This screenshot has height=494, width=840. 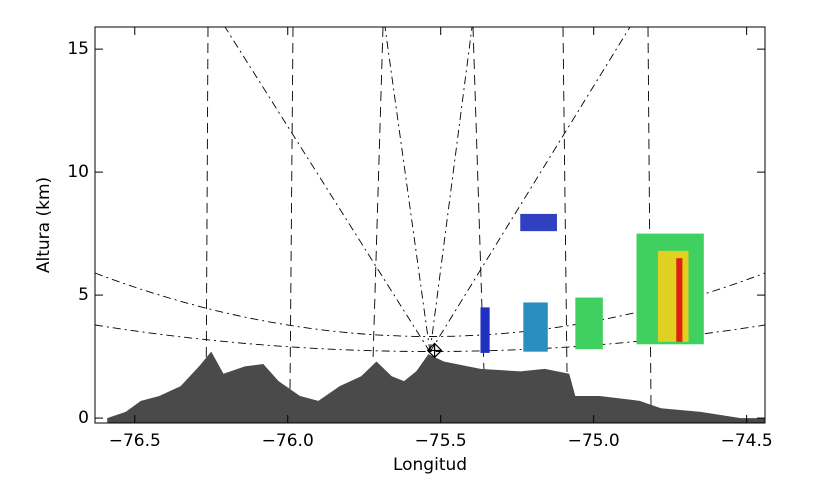 I want to click on x-tick-label: −76.0, so click(x=288, y=441).